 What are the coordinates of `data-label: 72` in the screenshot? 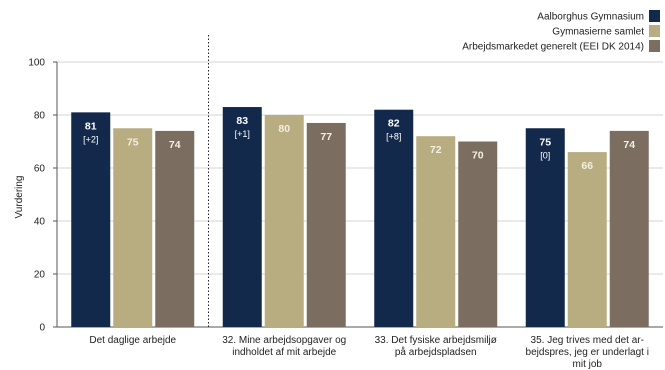 It's located at (436, 150).